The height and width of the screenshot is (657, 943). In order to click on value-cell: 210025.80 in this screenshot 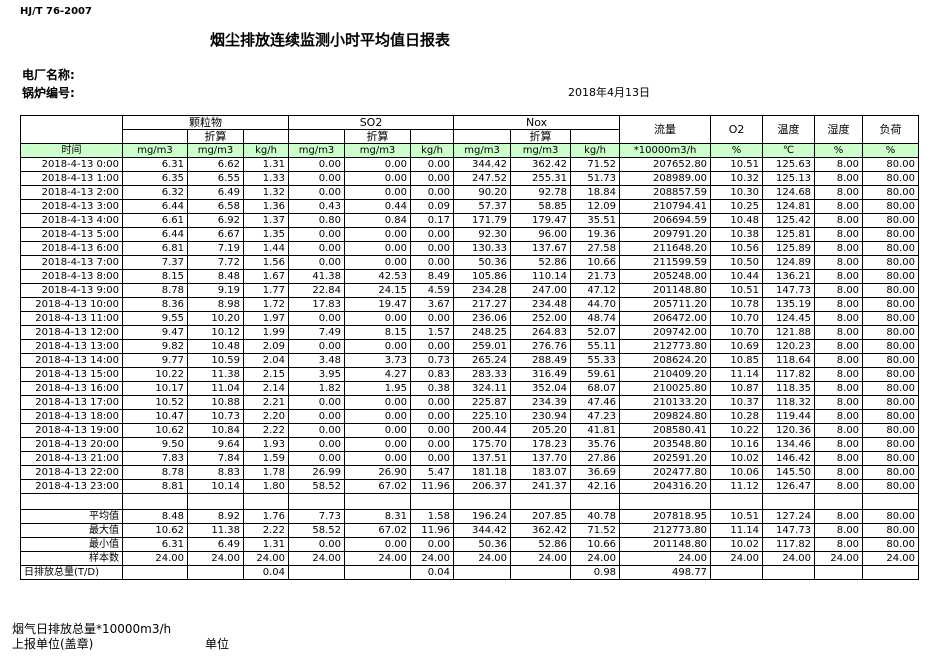, I will do `click(665, 388)`.